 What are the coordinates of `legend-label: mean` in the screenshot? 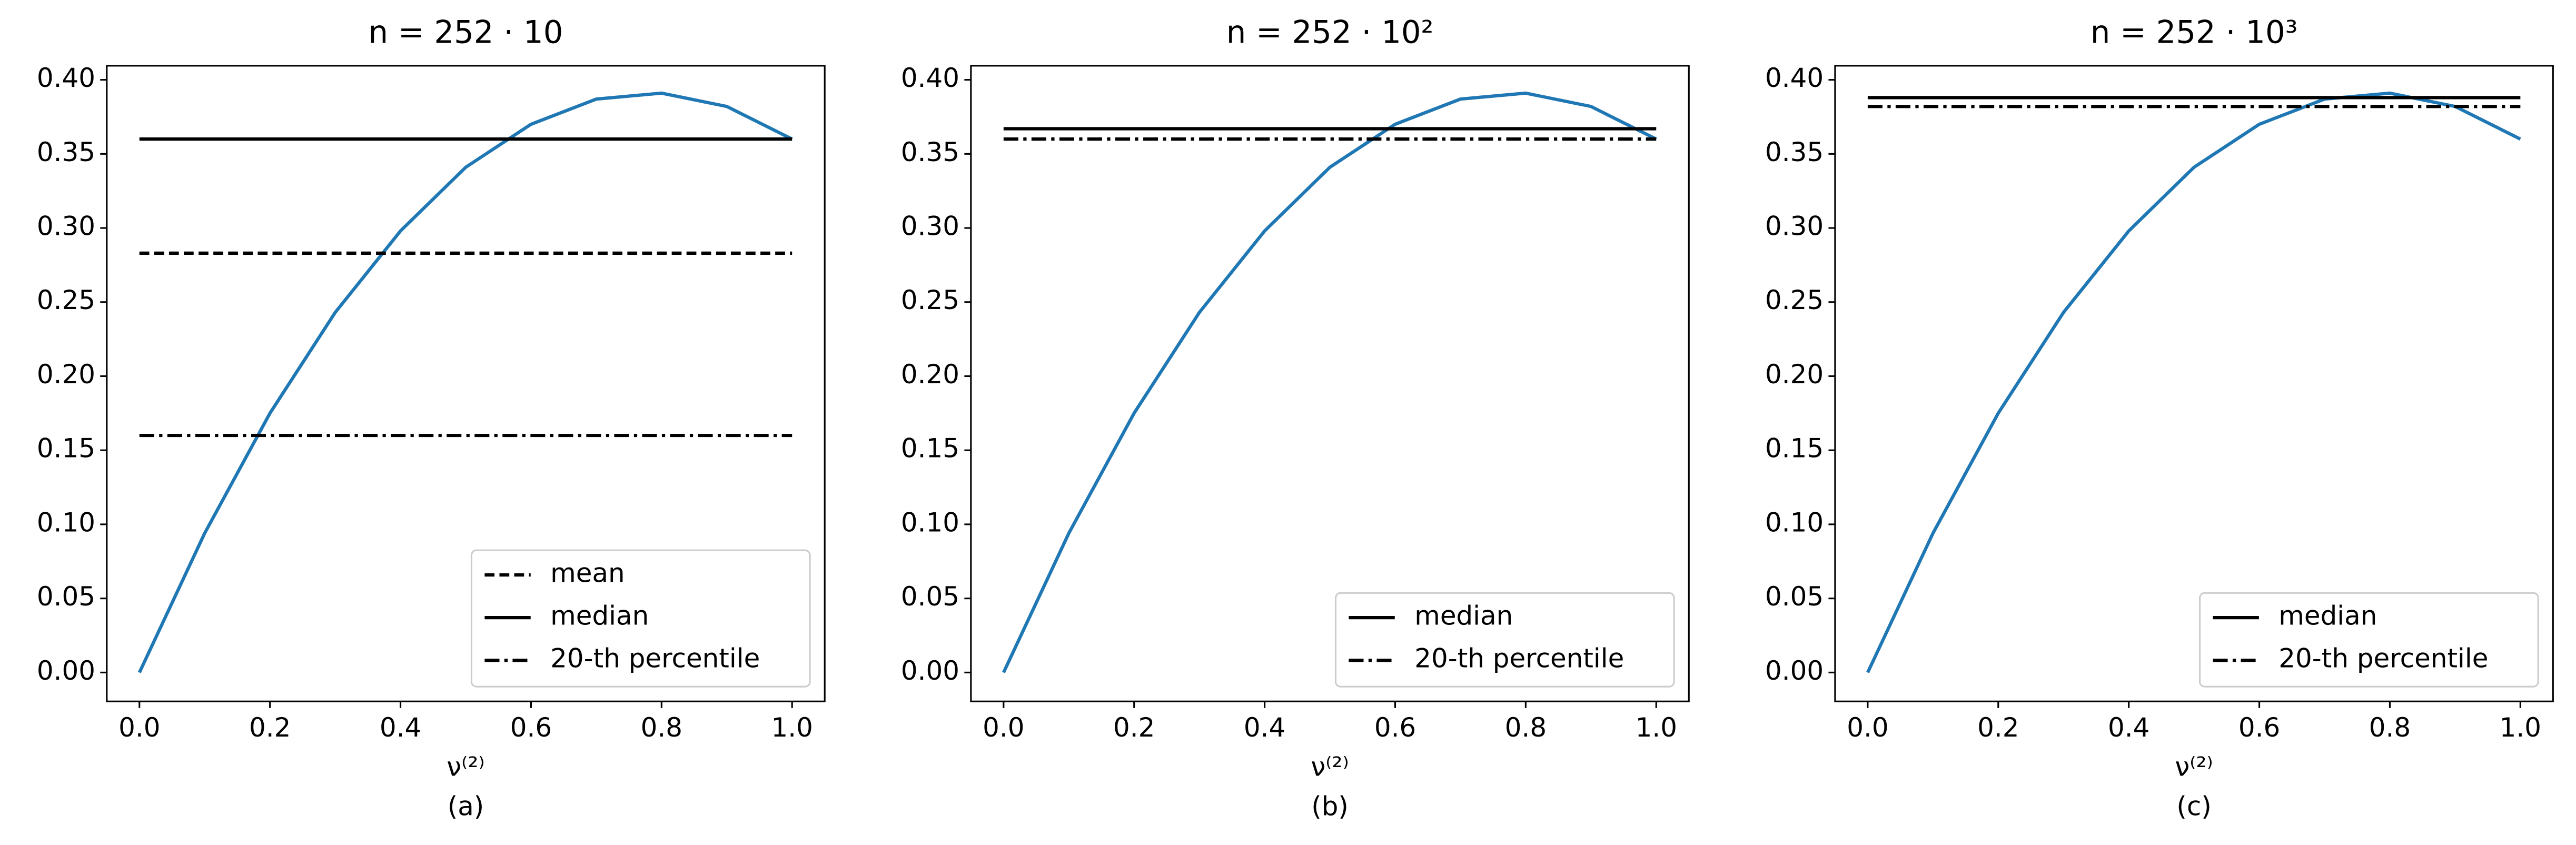 It's located at (587, 573).